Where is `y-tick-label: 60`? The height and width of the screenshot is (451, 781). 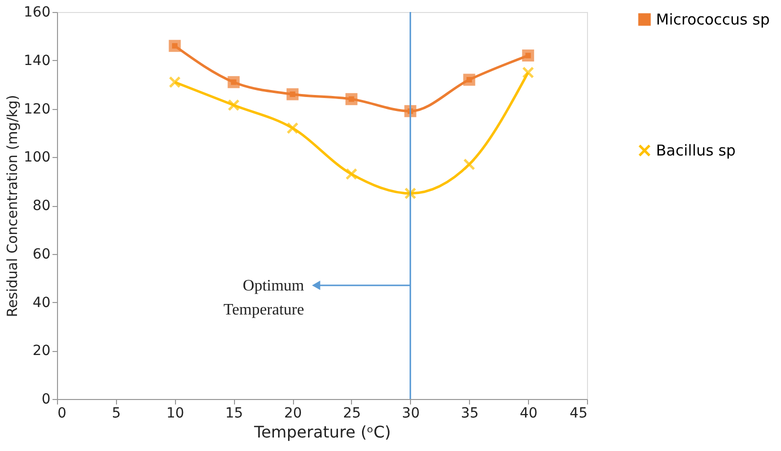 y-tick-label: 60 is located at coordinates (41, 254).